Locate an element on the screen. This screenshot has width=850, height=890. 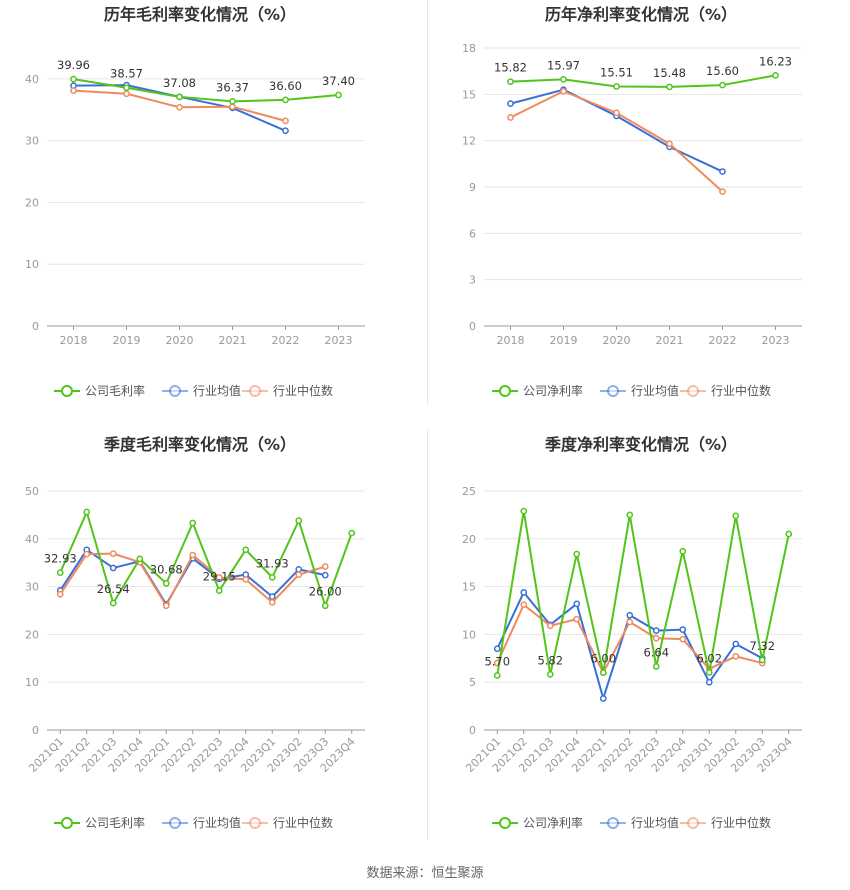
data-label: 31.93 is located at coordinates (272, 563).